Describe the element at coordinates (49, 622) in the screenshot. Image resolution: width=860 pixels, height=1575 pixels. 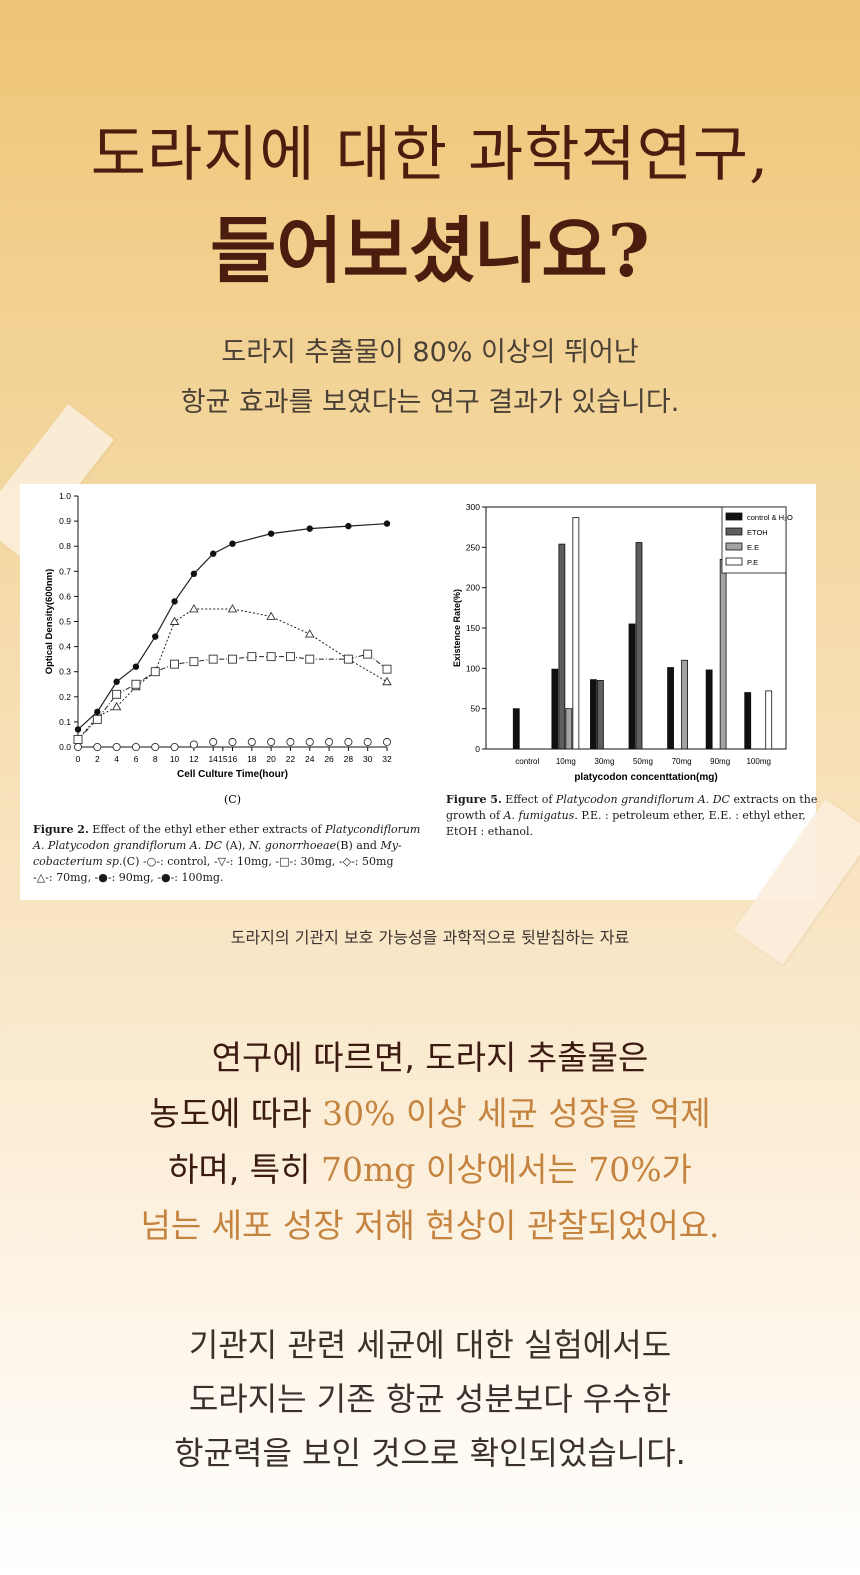
I see `y-axis-label: Optical Density(600nm)` at that location.